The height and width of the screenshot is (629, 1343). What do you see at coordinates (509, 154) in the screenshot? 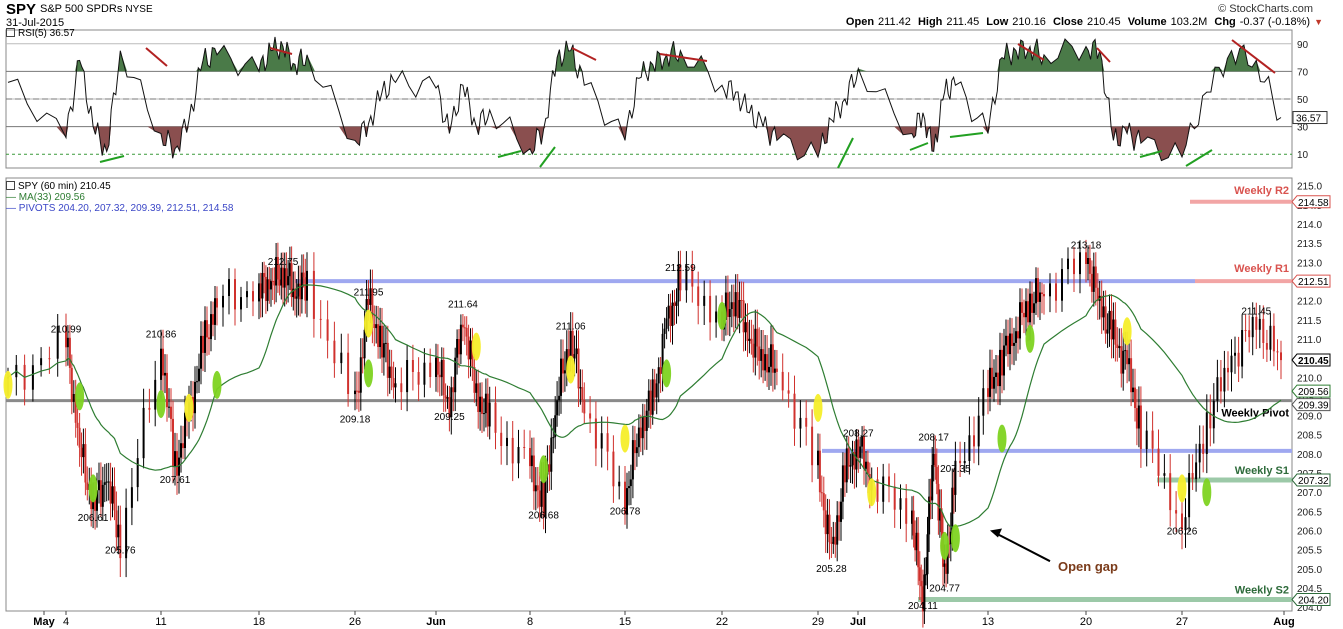
I see `rsi-divergence-line` at bounding box center [509, 154].